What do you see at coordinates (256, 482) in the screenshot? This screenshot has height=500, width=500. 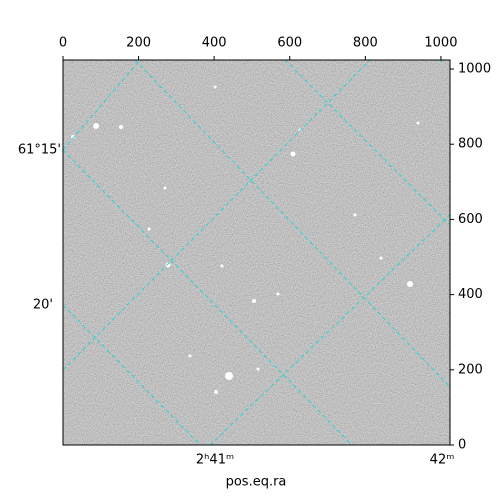 I see `x-axis-label: pos.eq.ra` at bounding box center [256, 482].